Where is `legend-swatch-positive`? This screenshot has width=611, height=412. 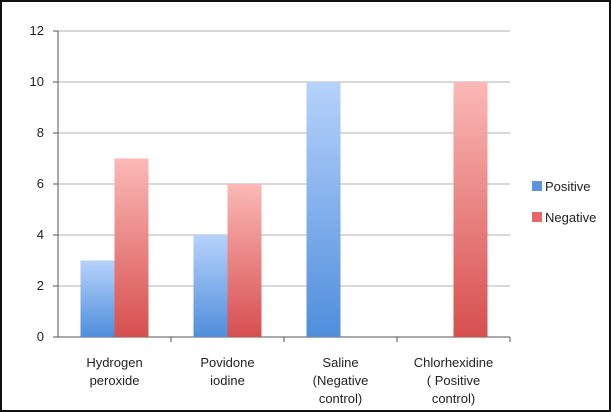
legend-swatch-positive is located at coordinates (537, 186).